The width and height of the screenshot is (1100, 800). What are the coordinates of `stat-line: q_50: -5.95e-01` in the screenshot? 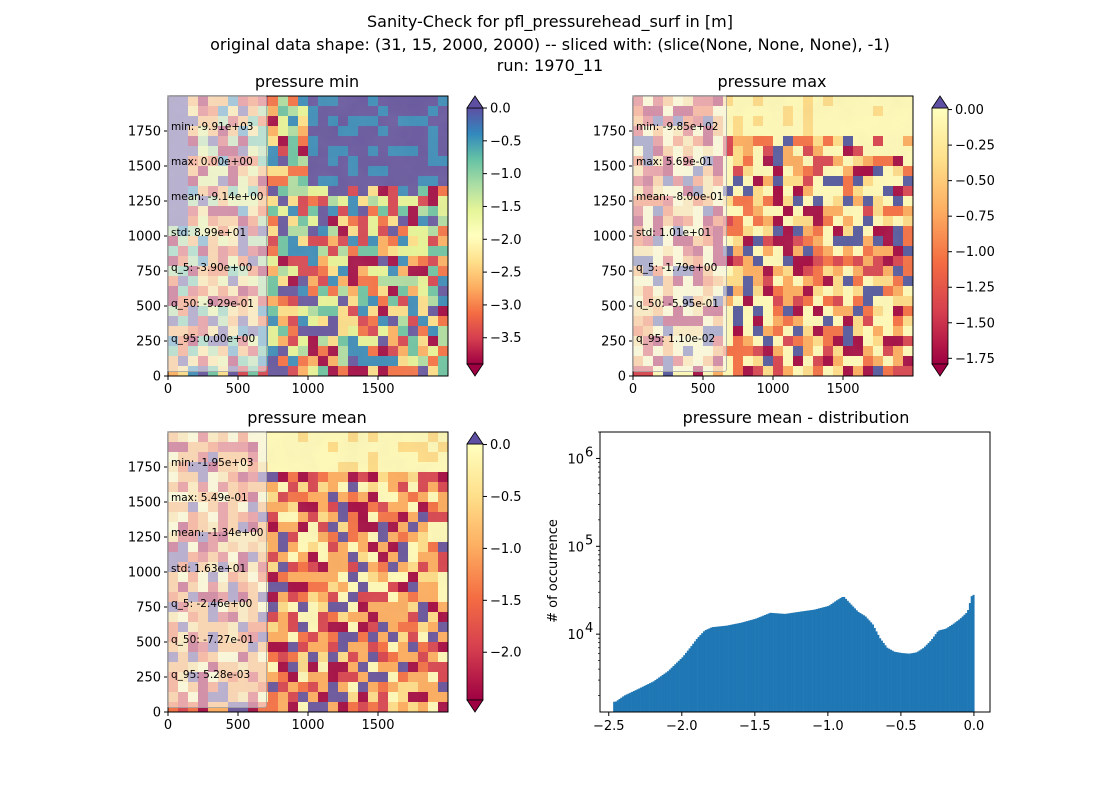 It's located at (677, 303).